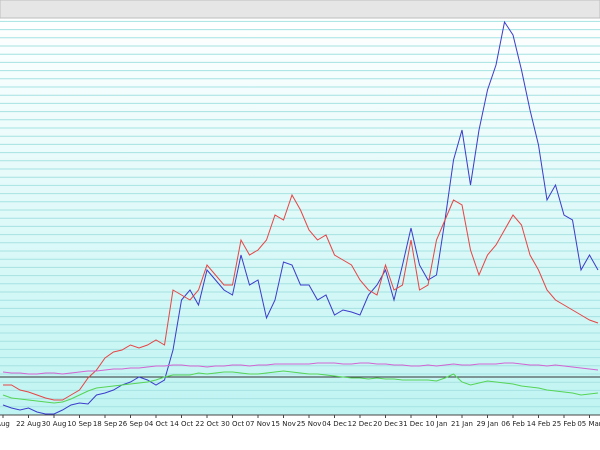 The image size is (600, 450). Describe the element at coordinates (334, 424) in the screenshot. I see `x-tick-label: 04 Dec` at that location.